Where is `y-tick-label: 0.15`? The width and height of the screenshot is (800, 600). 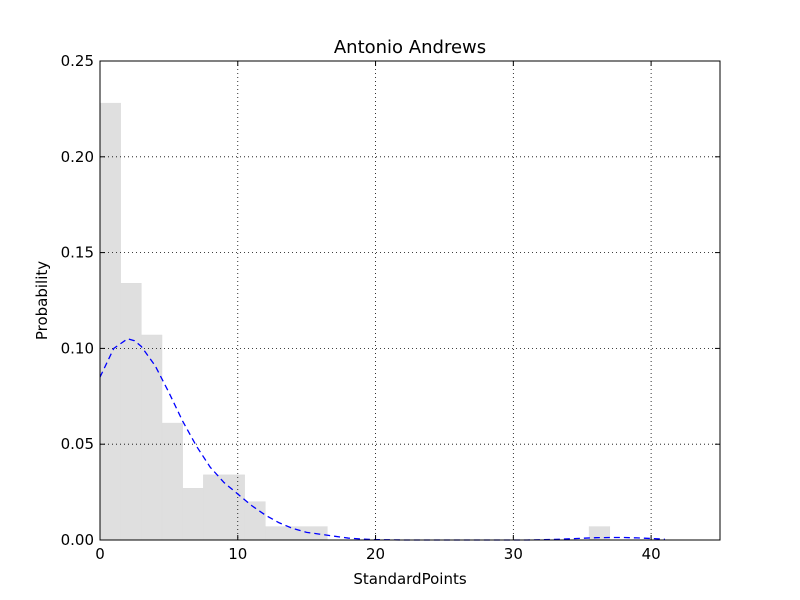
y-tick-label: 0.15 is located at coordinates (77, 253).